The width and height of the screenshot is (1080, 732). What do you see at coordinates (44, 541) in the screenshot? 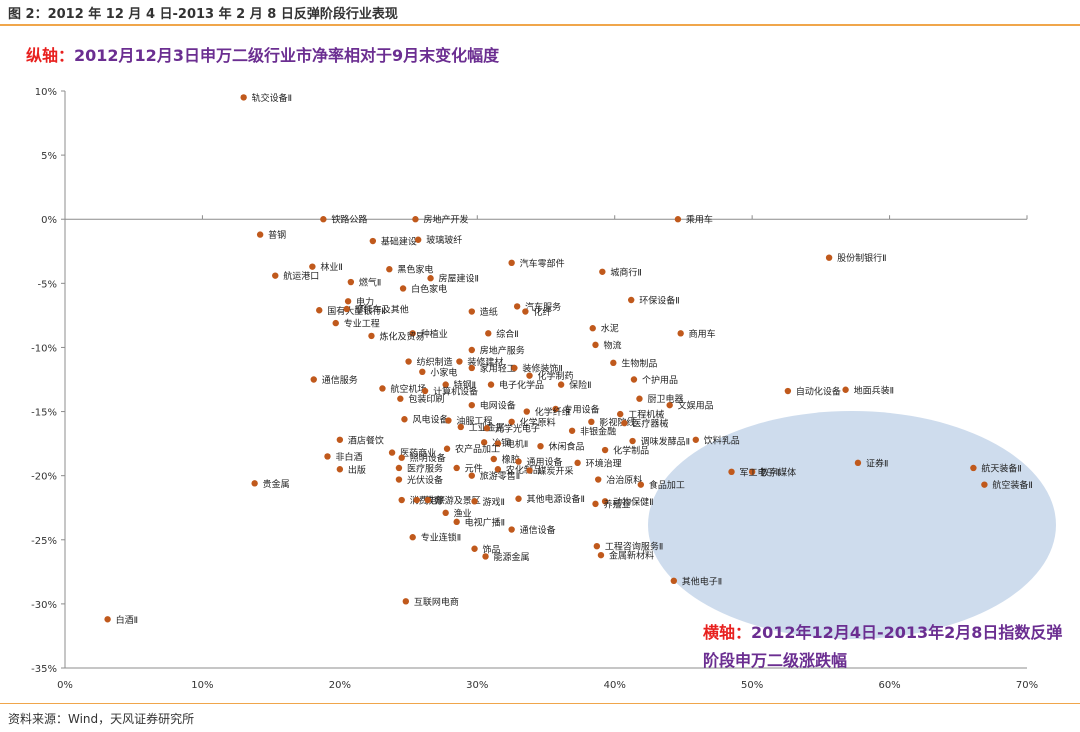
I see `y-tick-label: -25%` at bounding box center [44, 541].